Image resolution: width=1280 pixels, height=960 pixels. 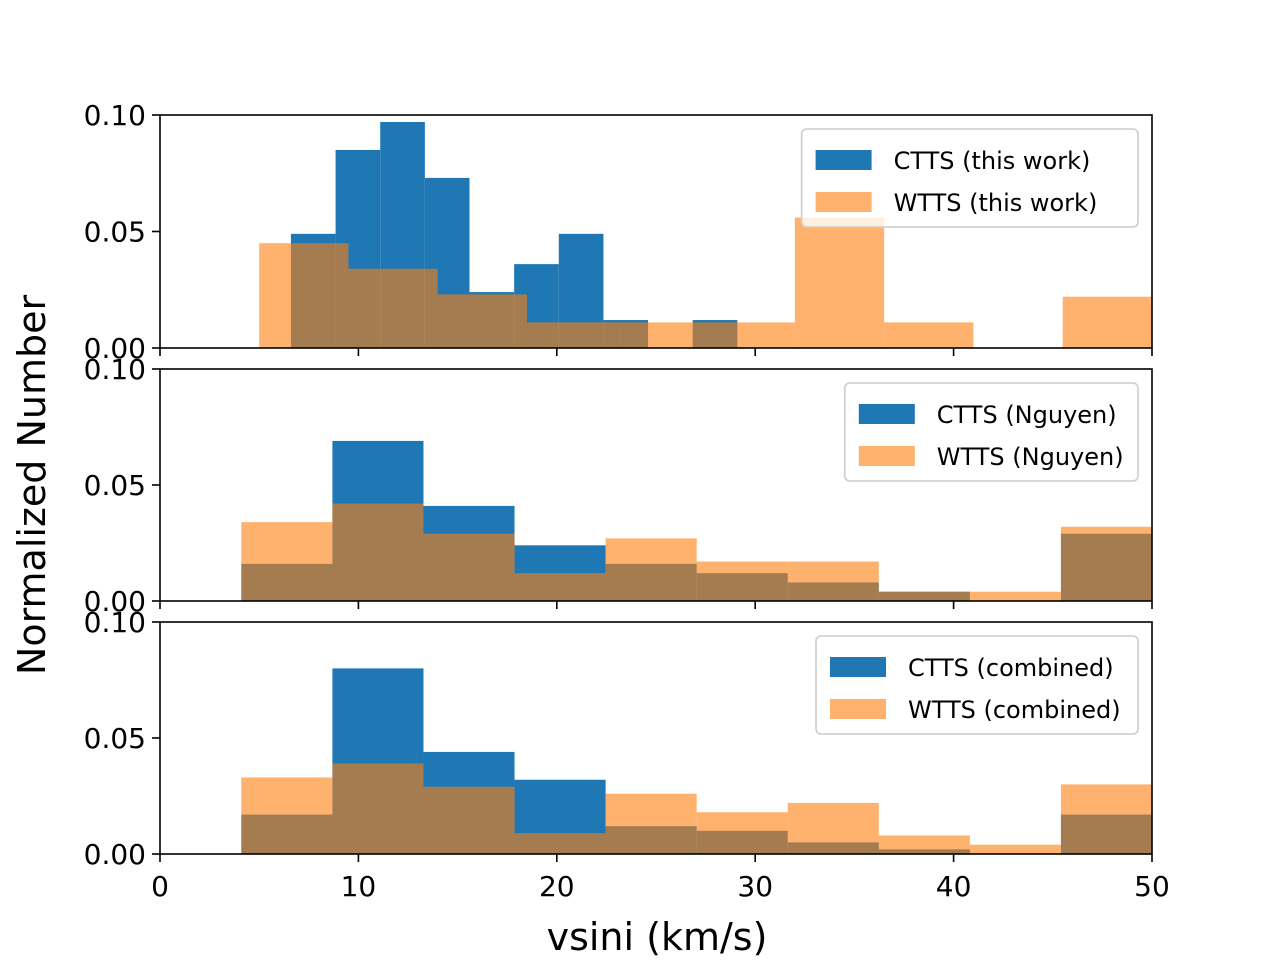 What do you see at coordinates (1152, 886) in the screenshot?
I see `x-tick-label: 50` at bounding box center [1152, 886].